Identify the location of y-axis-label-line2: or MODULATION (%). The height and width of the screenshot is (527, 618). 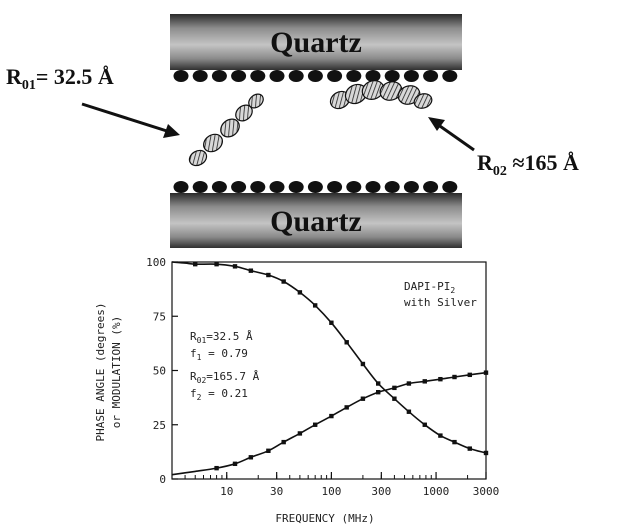
(116, 372).